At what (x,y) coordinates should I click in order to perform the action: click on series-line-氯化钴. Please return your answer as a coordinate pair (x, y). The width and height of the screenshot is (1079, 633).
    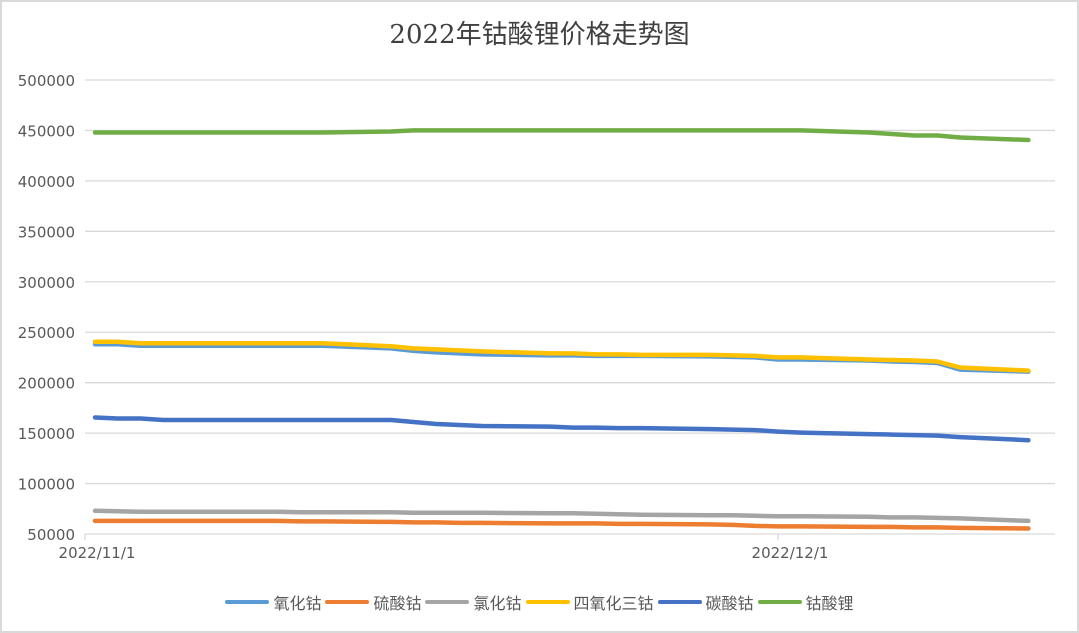
    Looking at the image, I should click on (561, 516).